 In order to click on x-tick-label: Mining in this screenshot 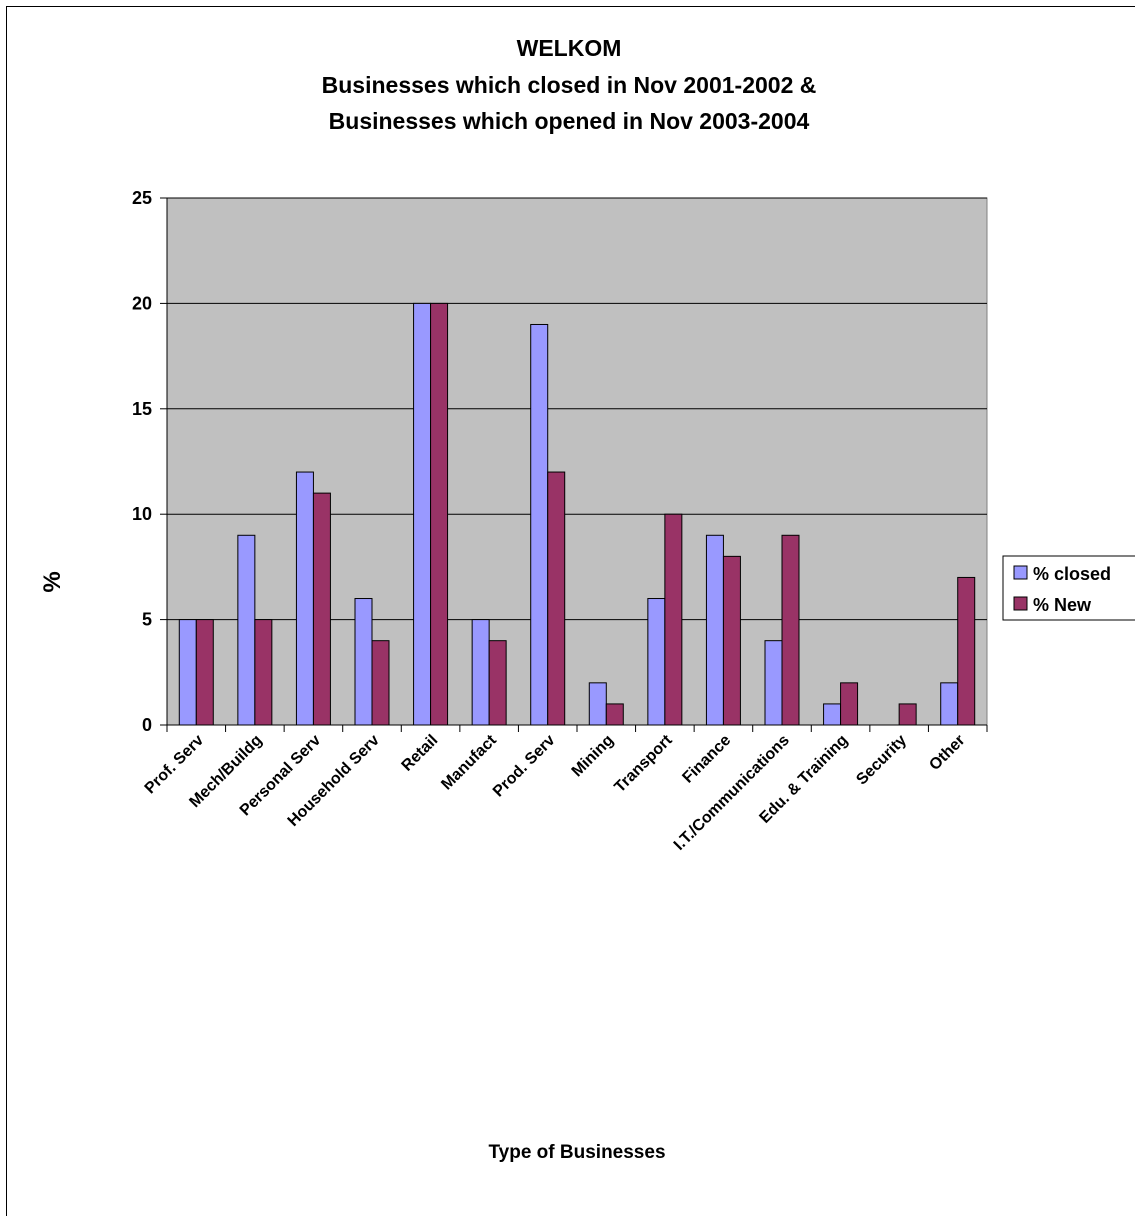, I will do `click(593, 756)`.